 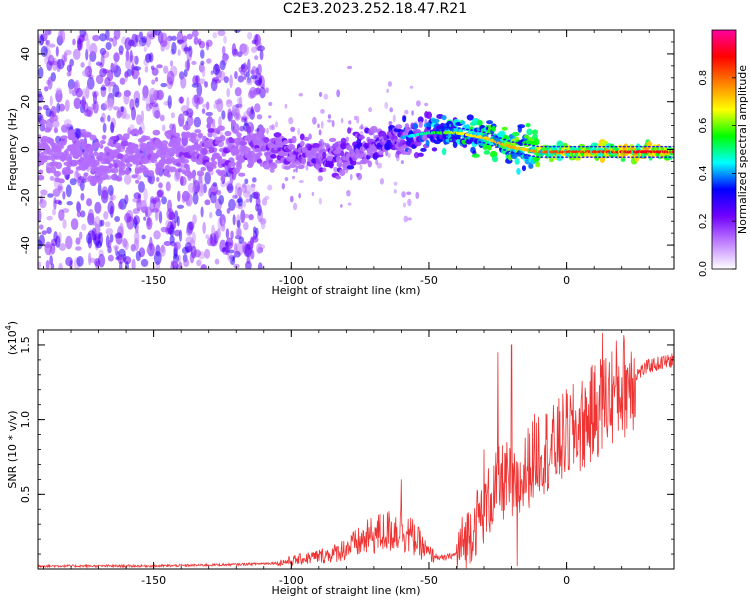 What do you see at coordinates (345, 290) in the screenshot?
I see `spectrogram-x-label: Height of straight line (km)` at bounding box center [345, 290].